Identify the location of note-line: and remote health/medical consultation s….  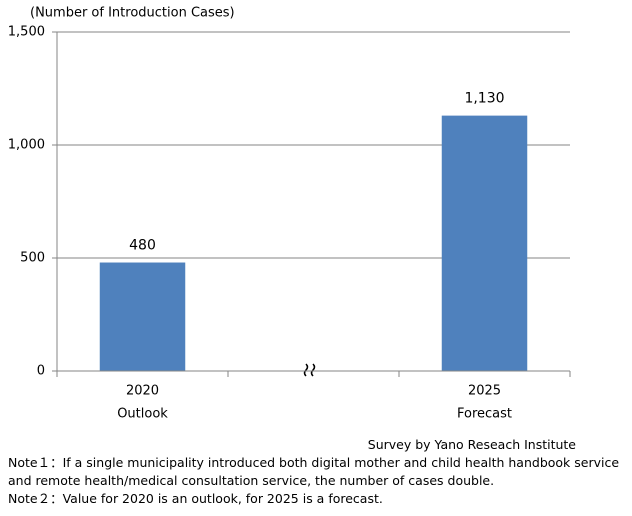
(251, 480).